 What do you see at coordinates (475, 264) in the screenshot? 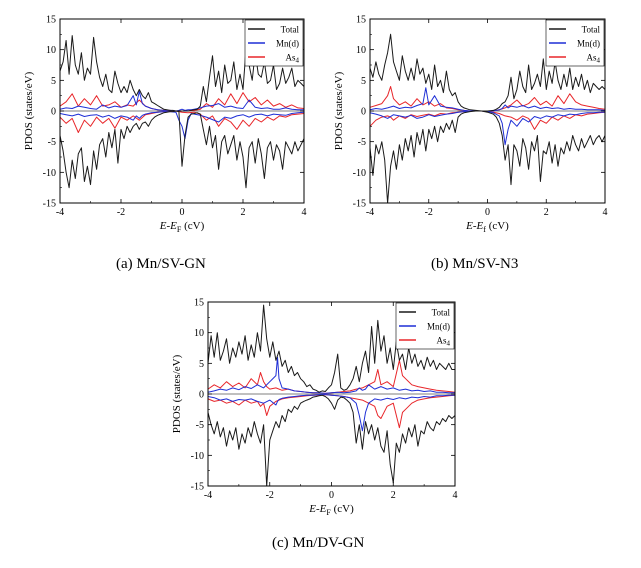
I see `caption-b: (b) Mn/SV-N3` at bounding box center [475, 264].